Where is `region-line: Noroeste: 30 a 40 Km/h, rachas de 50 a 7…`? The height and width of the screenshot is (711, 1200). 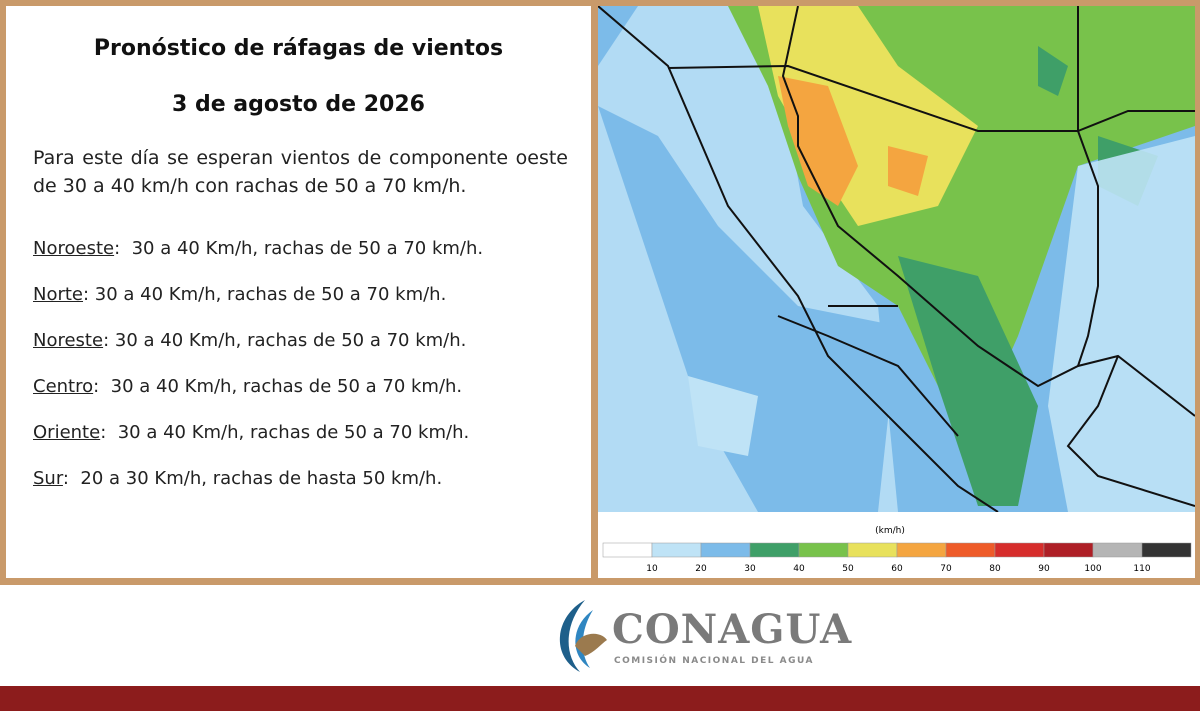
region-line: Noroeste: 30 a 40 Km/h, rachas de 50 a 7… is located at coordinates (258, 248).